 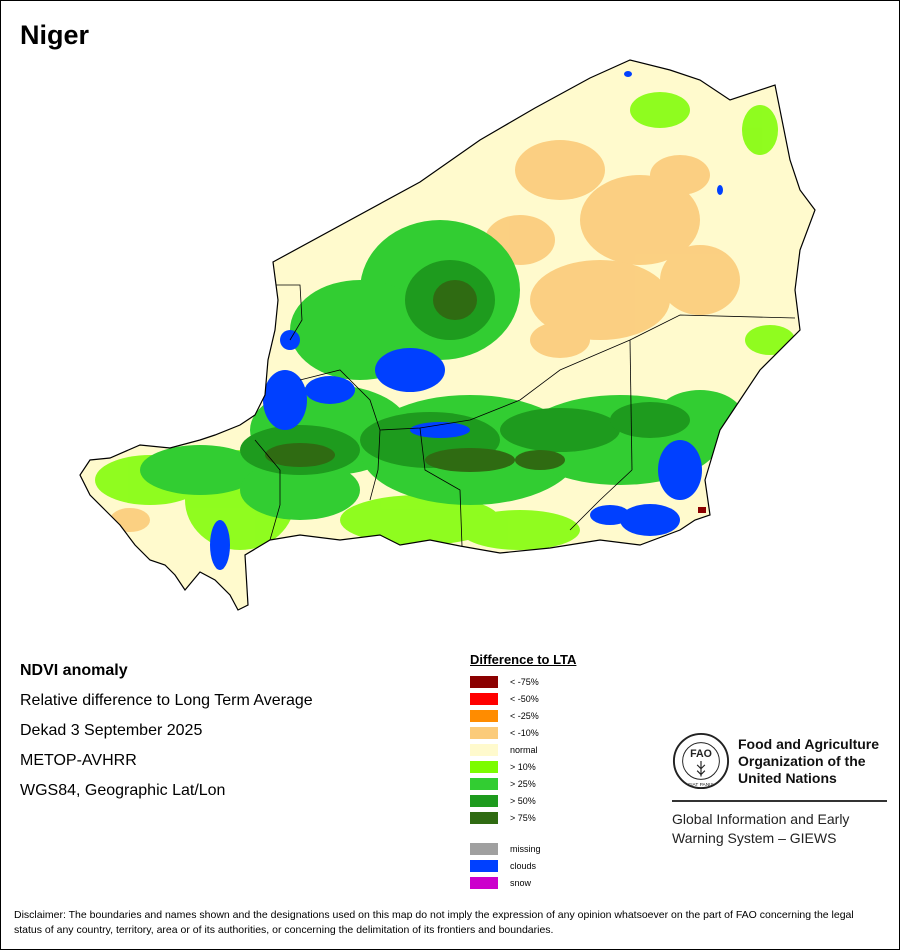 What do you see at coordinates (524, 732) in the screenshot?
I see `legend-label: < -10%` at bounding box center [524, 732].